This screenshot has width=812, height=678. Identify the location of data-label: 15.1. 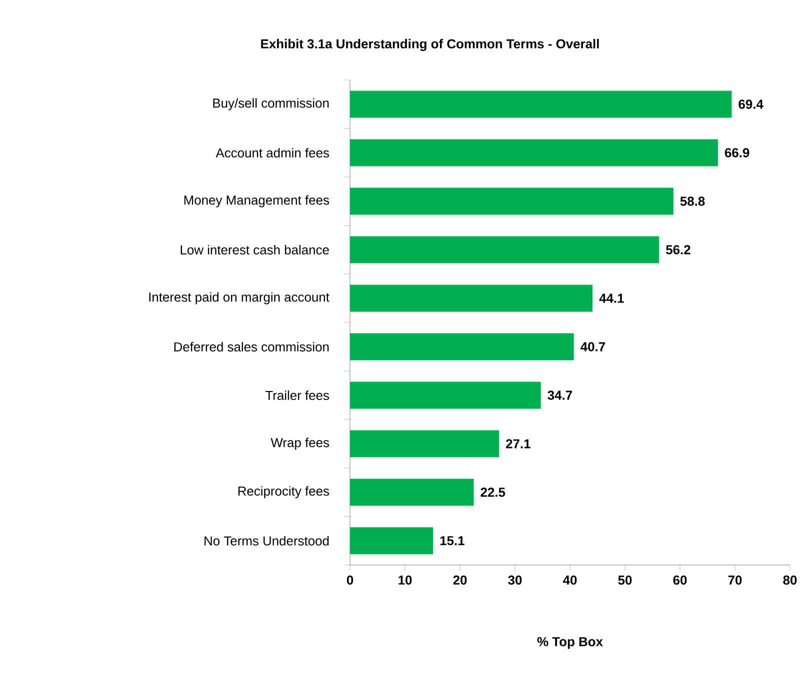
(452, 541).